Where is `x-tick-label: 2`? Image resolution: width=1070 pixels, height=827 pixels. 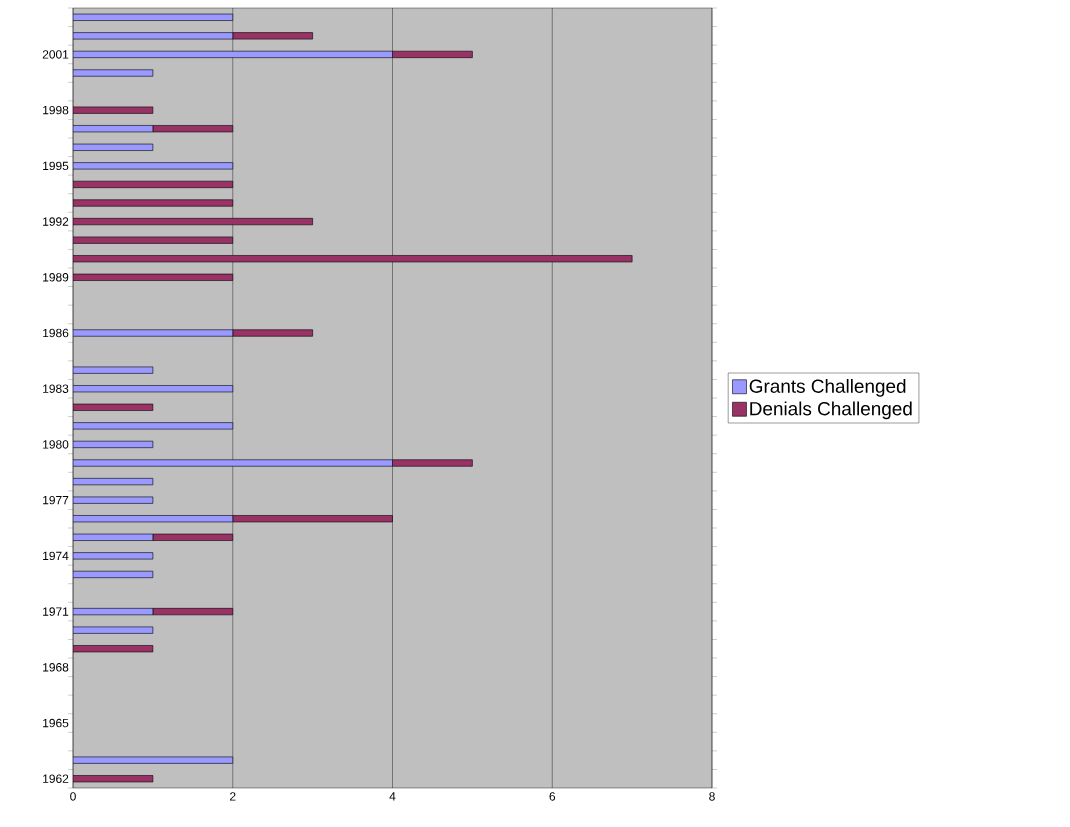 x-tick-label: 2 is located at coordinates (233, 796).